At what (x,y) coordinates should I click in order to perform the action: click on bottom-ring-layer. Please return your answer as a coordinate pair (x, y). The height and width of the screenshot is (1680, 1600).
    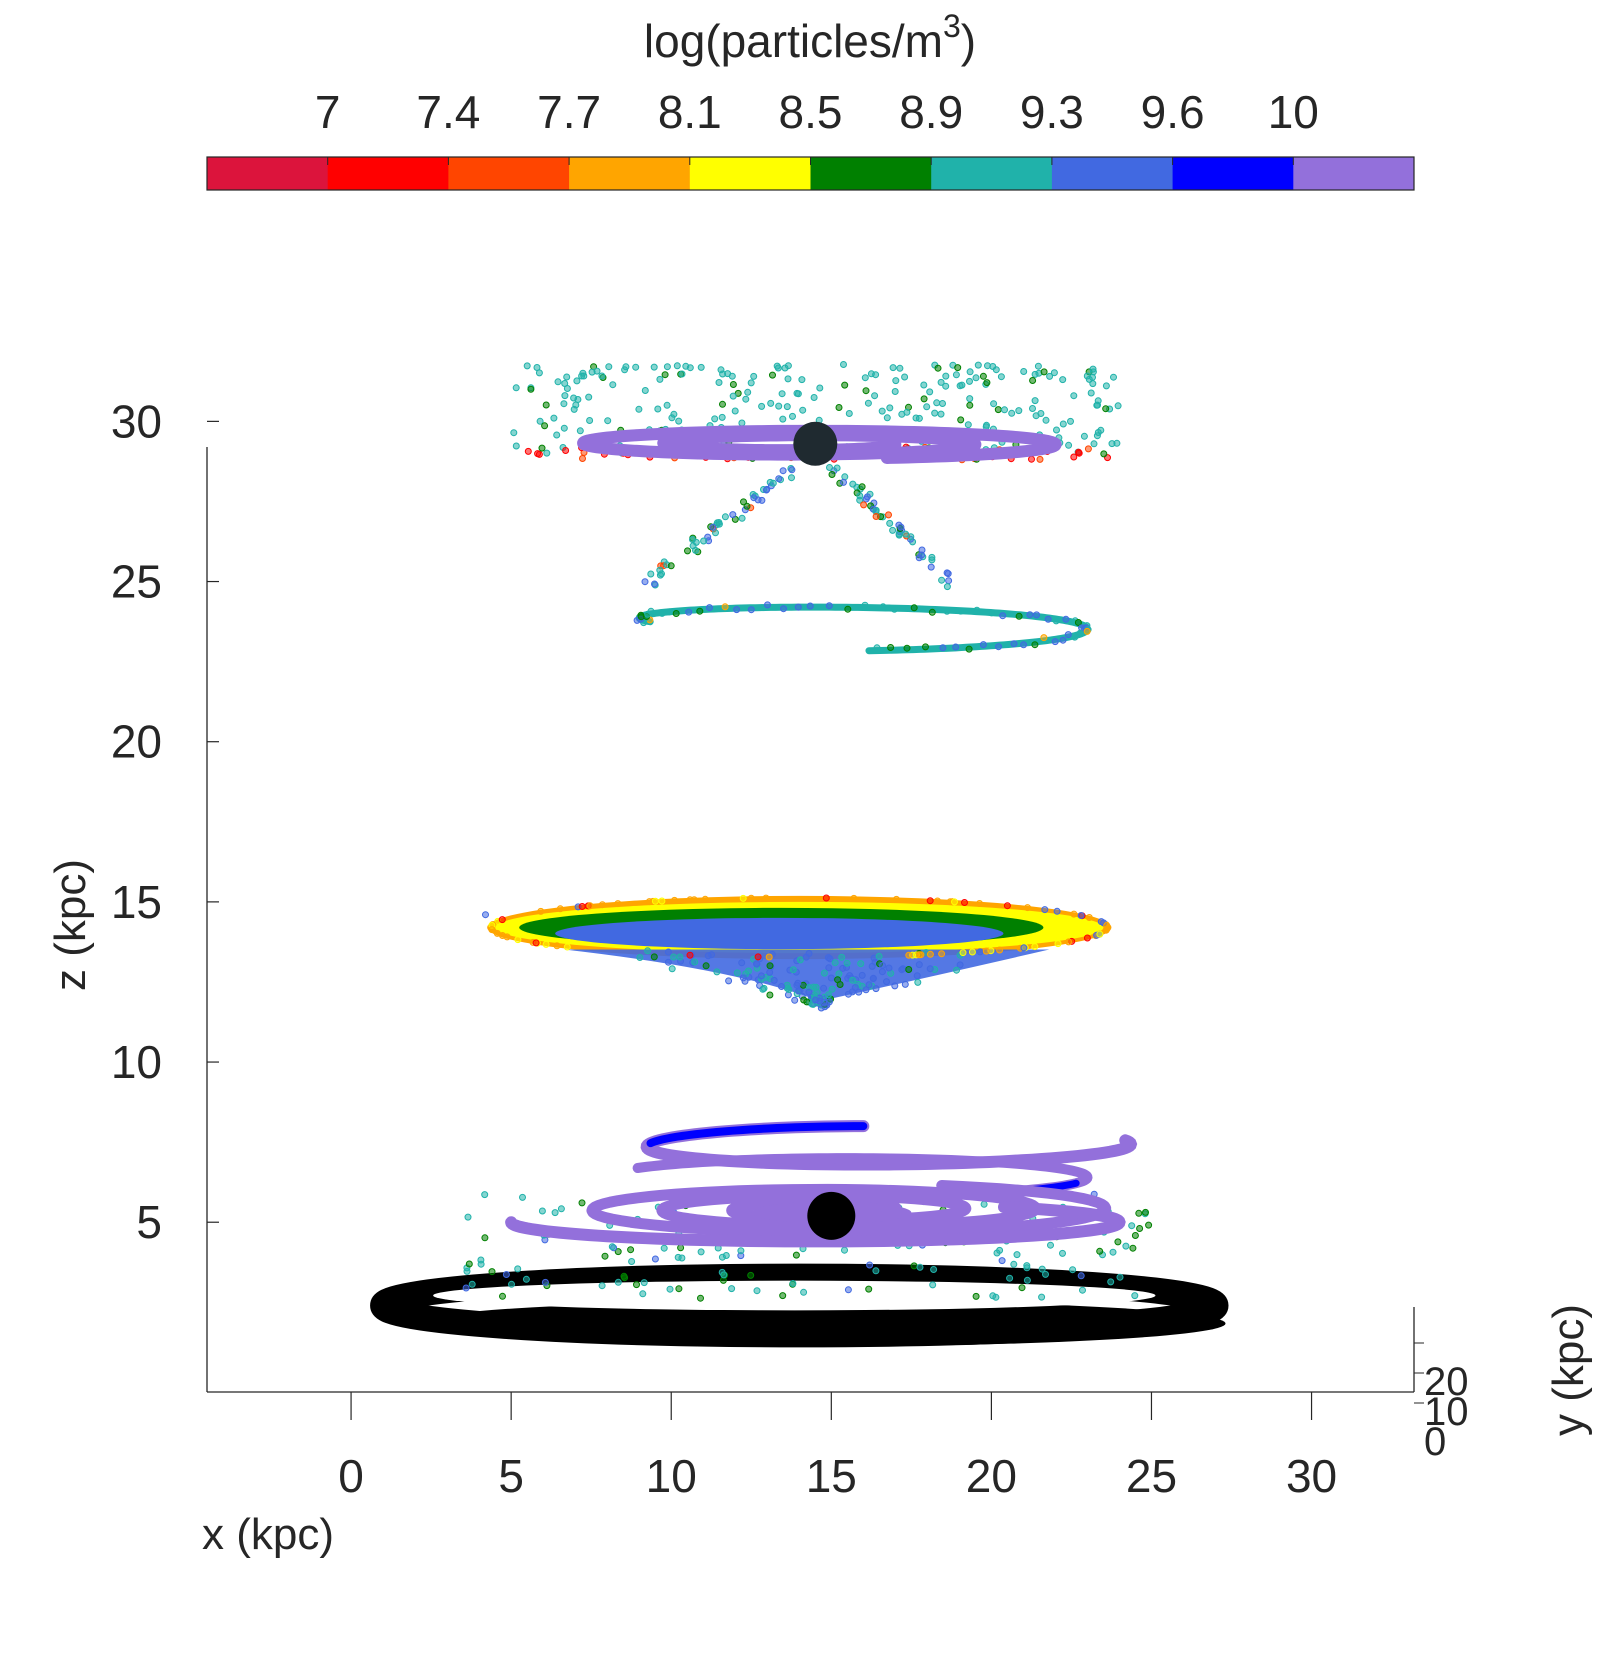
    Looking at the image, I should click on (799, 1305).